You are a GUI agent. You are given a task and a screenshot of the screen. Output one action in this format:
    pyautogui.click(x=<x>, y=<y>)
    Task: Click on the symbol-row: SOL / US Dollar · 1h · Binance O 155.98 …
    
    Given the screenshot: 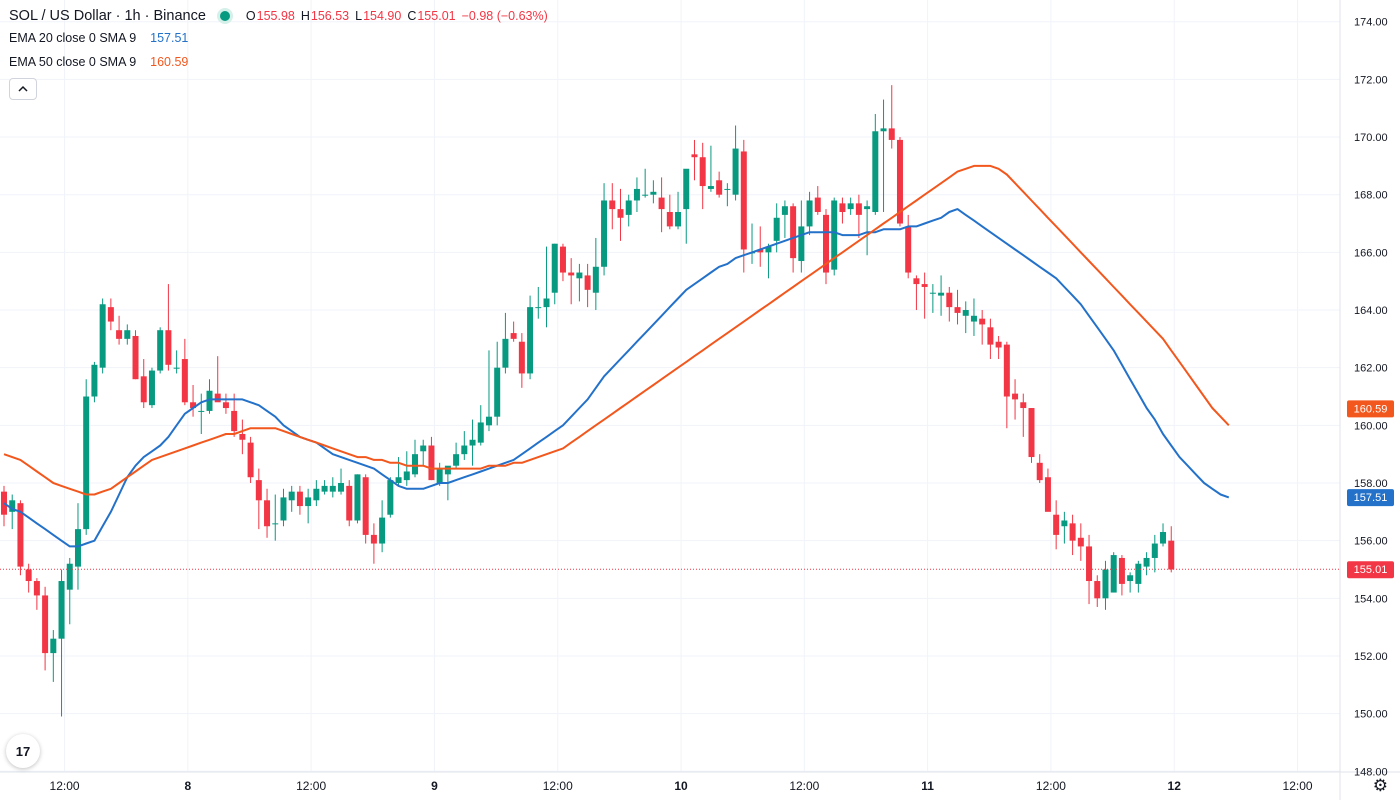 What is the action you would take?
    pyautogui.click(x=281, y=16)
    